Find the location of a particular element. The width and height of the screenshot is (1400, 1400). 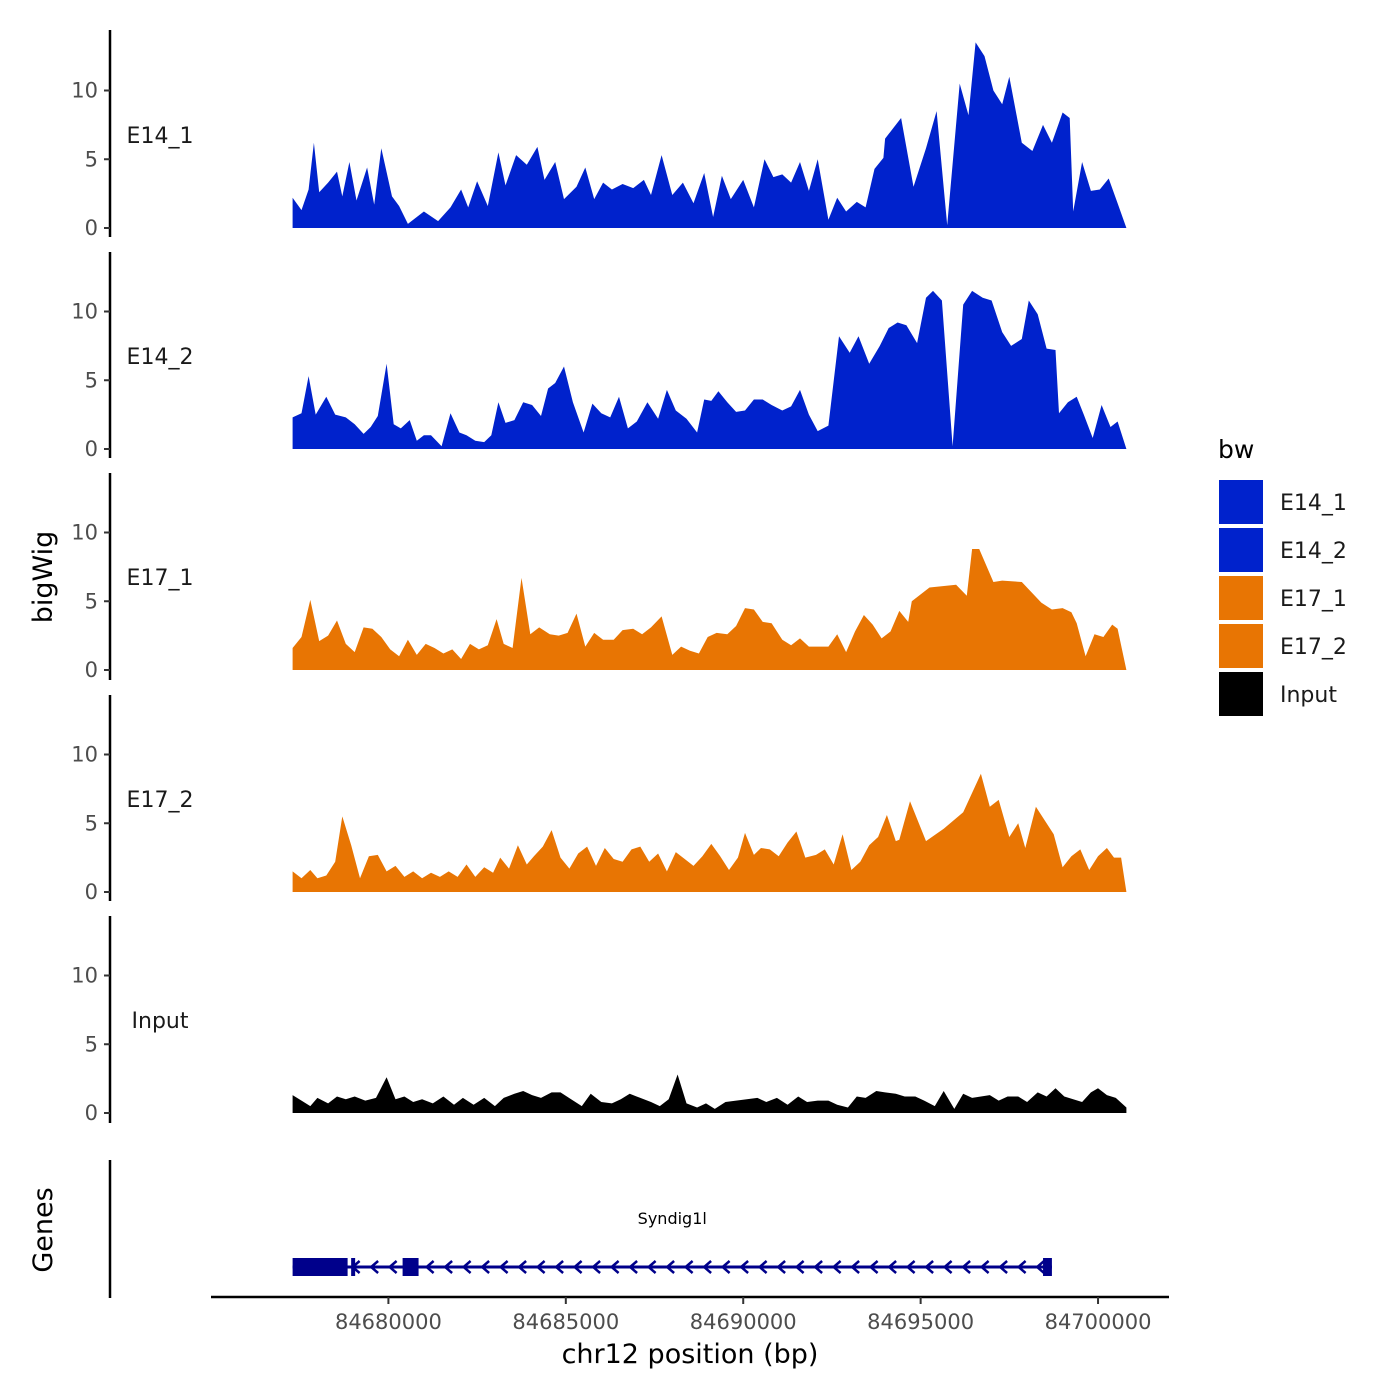

track-label: E17_2 is located at coordinates (160, 800).